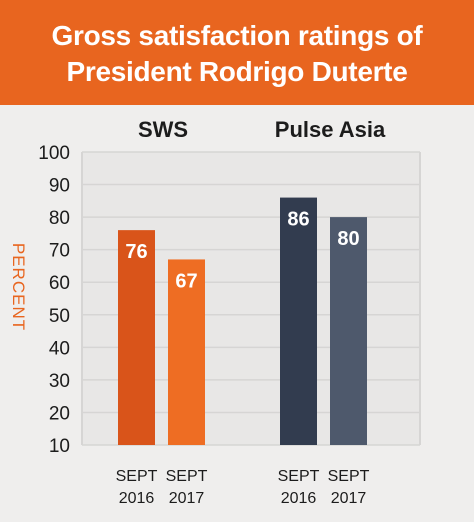  Describe the element at coordinates (186, 281) in the screenshot. I see `data-label: 67` at that location.